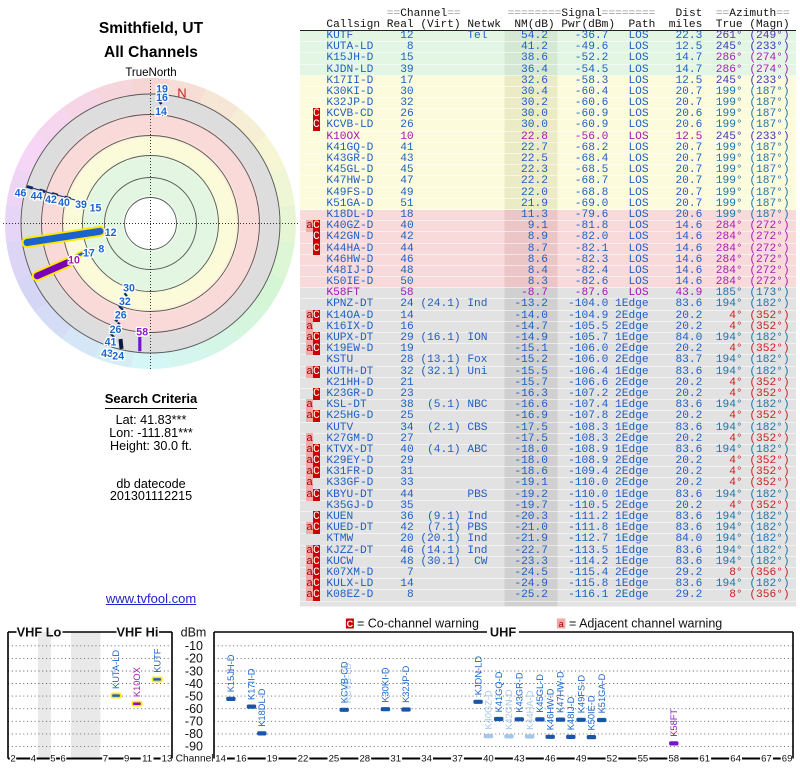 The width and height of the screenshot is (800, 768). What do you see at coordinates (303, 759) in the screenshot?
I see `svg-text: 22` at bounding box center [303, 759].